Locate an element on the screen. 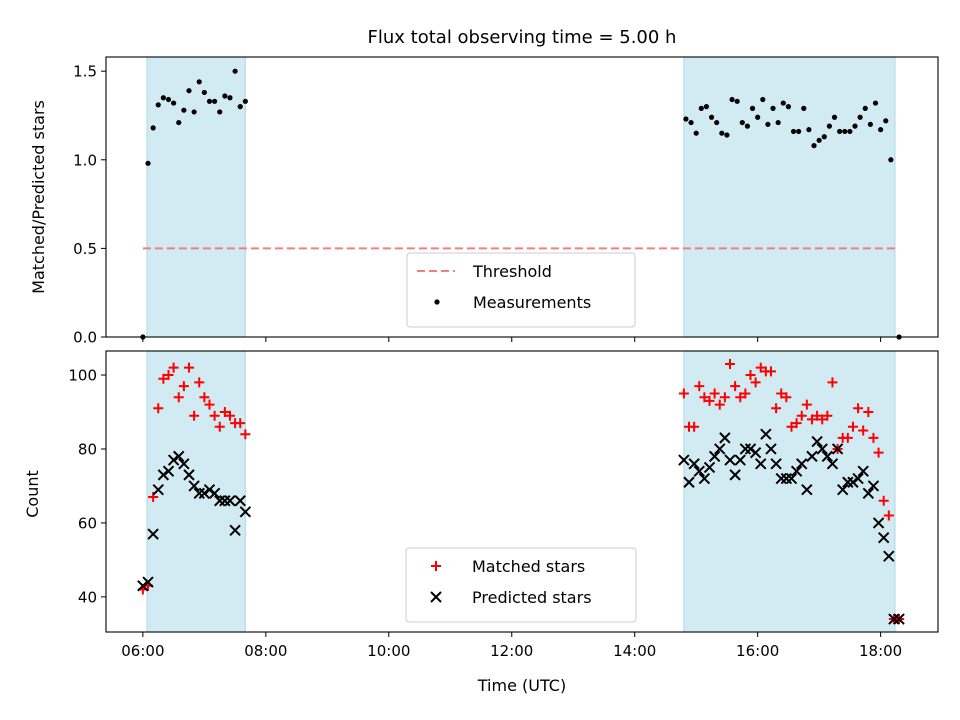 This screenshot has width=960, height=720. bottom-legend-box is located at coordinates (521, 585).